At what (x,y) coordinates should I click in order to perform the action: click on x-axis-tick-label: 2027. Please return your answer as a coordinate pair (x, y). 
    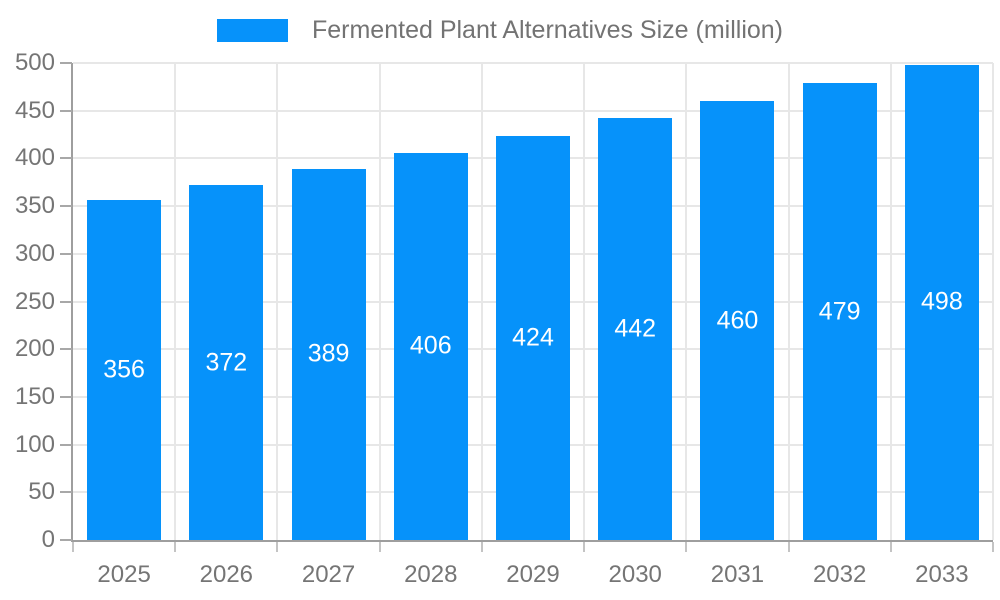
    Looking at the image, I should click on (328, 574).